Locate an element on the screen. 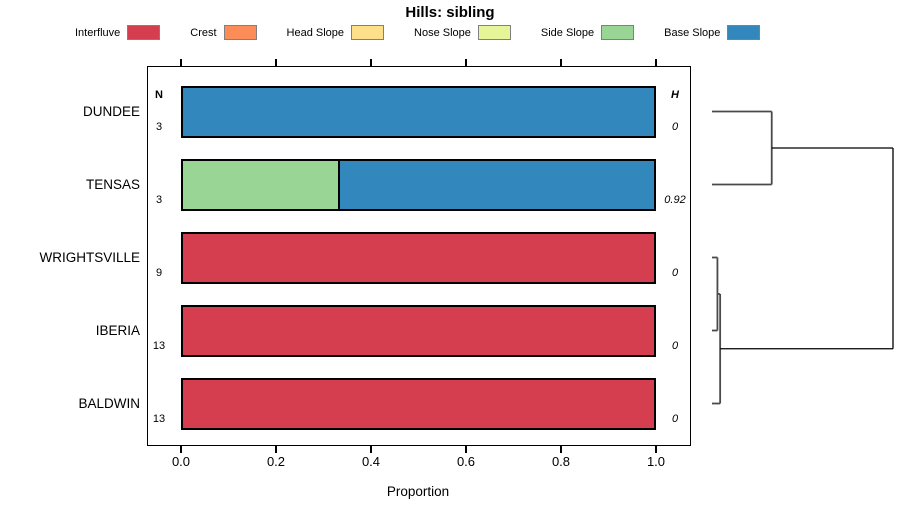 Image resolution: width=900 pixels, height=520 pixels. x-tick-label: 0.6 is located at coordinates (466, 461).